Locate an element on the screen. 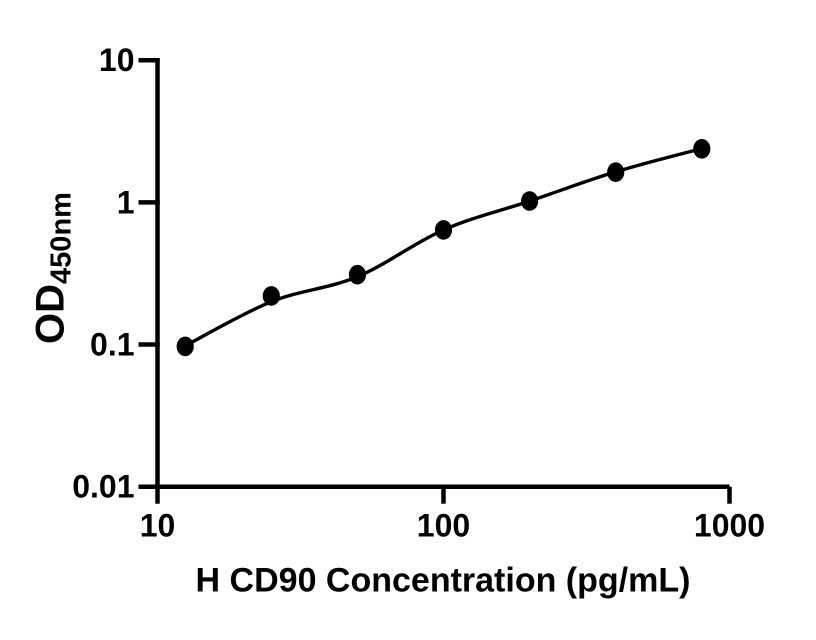 This screenshot has height=640, width=816. x-axis-title: H CD90 Concentration (pg/mL) is located at coordinates (443, 580).